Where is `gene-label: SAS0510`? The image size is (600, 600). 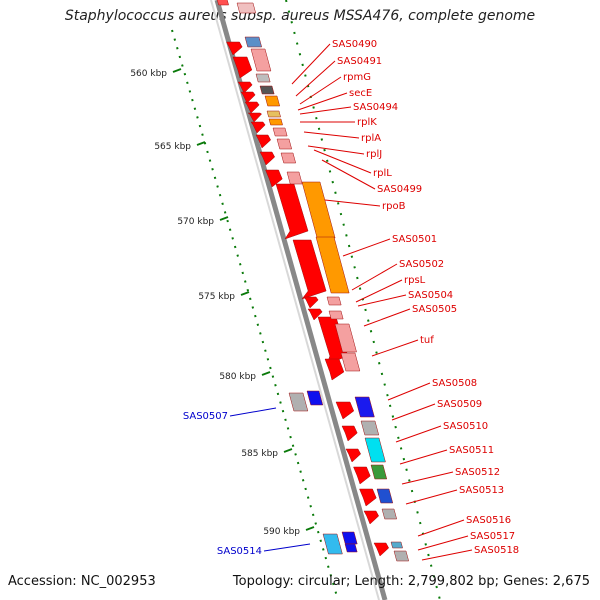 gene-label: SAS0510 is located at coordinates (465, 426).